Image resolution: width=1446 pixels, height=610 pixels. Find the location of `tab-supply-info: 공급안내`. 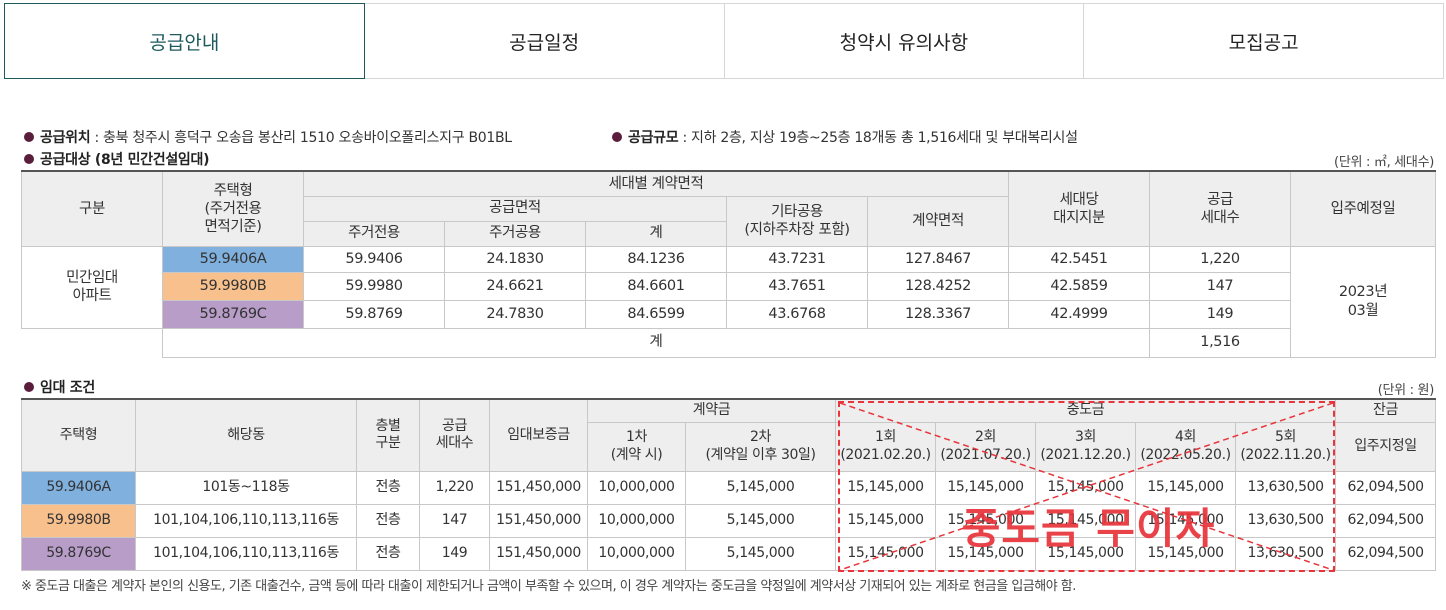

tab-supply-info: 공급안내 is located at coordinates (184, 41).